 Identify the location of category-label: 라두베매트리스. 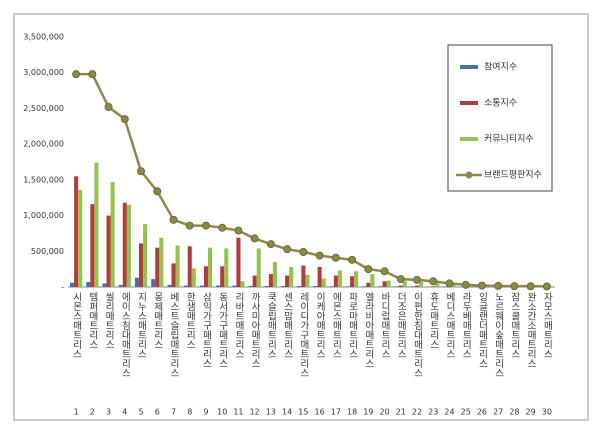
(465, 325).